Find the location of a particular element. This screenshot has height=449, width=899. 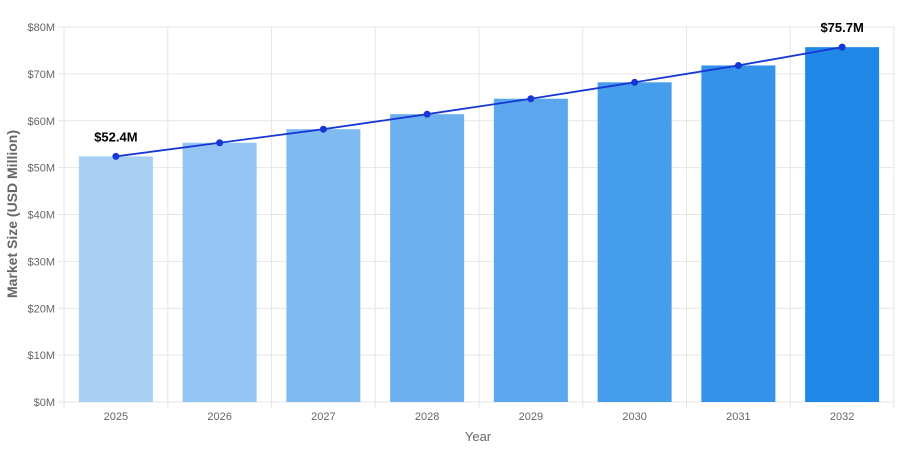

x-tick-label: 2025 is located at coordinates (116, 417).